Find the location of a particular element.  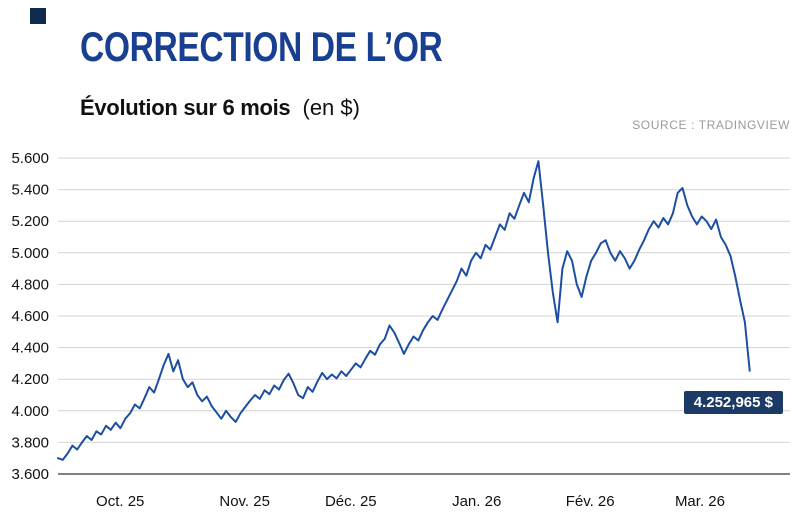

svg-text: Oct. 25 is located at coordinates (120, 501).